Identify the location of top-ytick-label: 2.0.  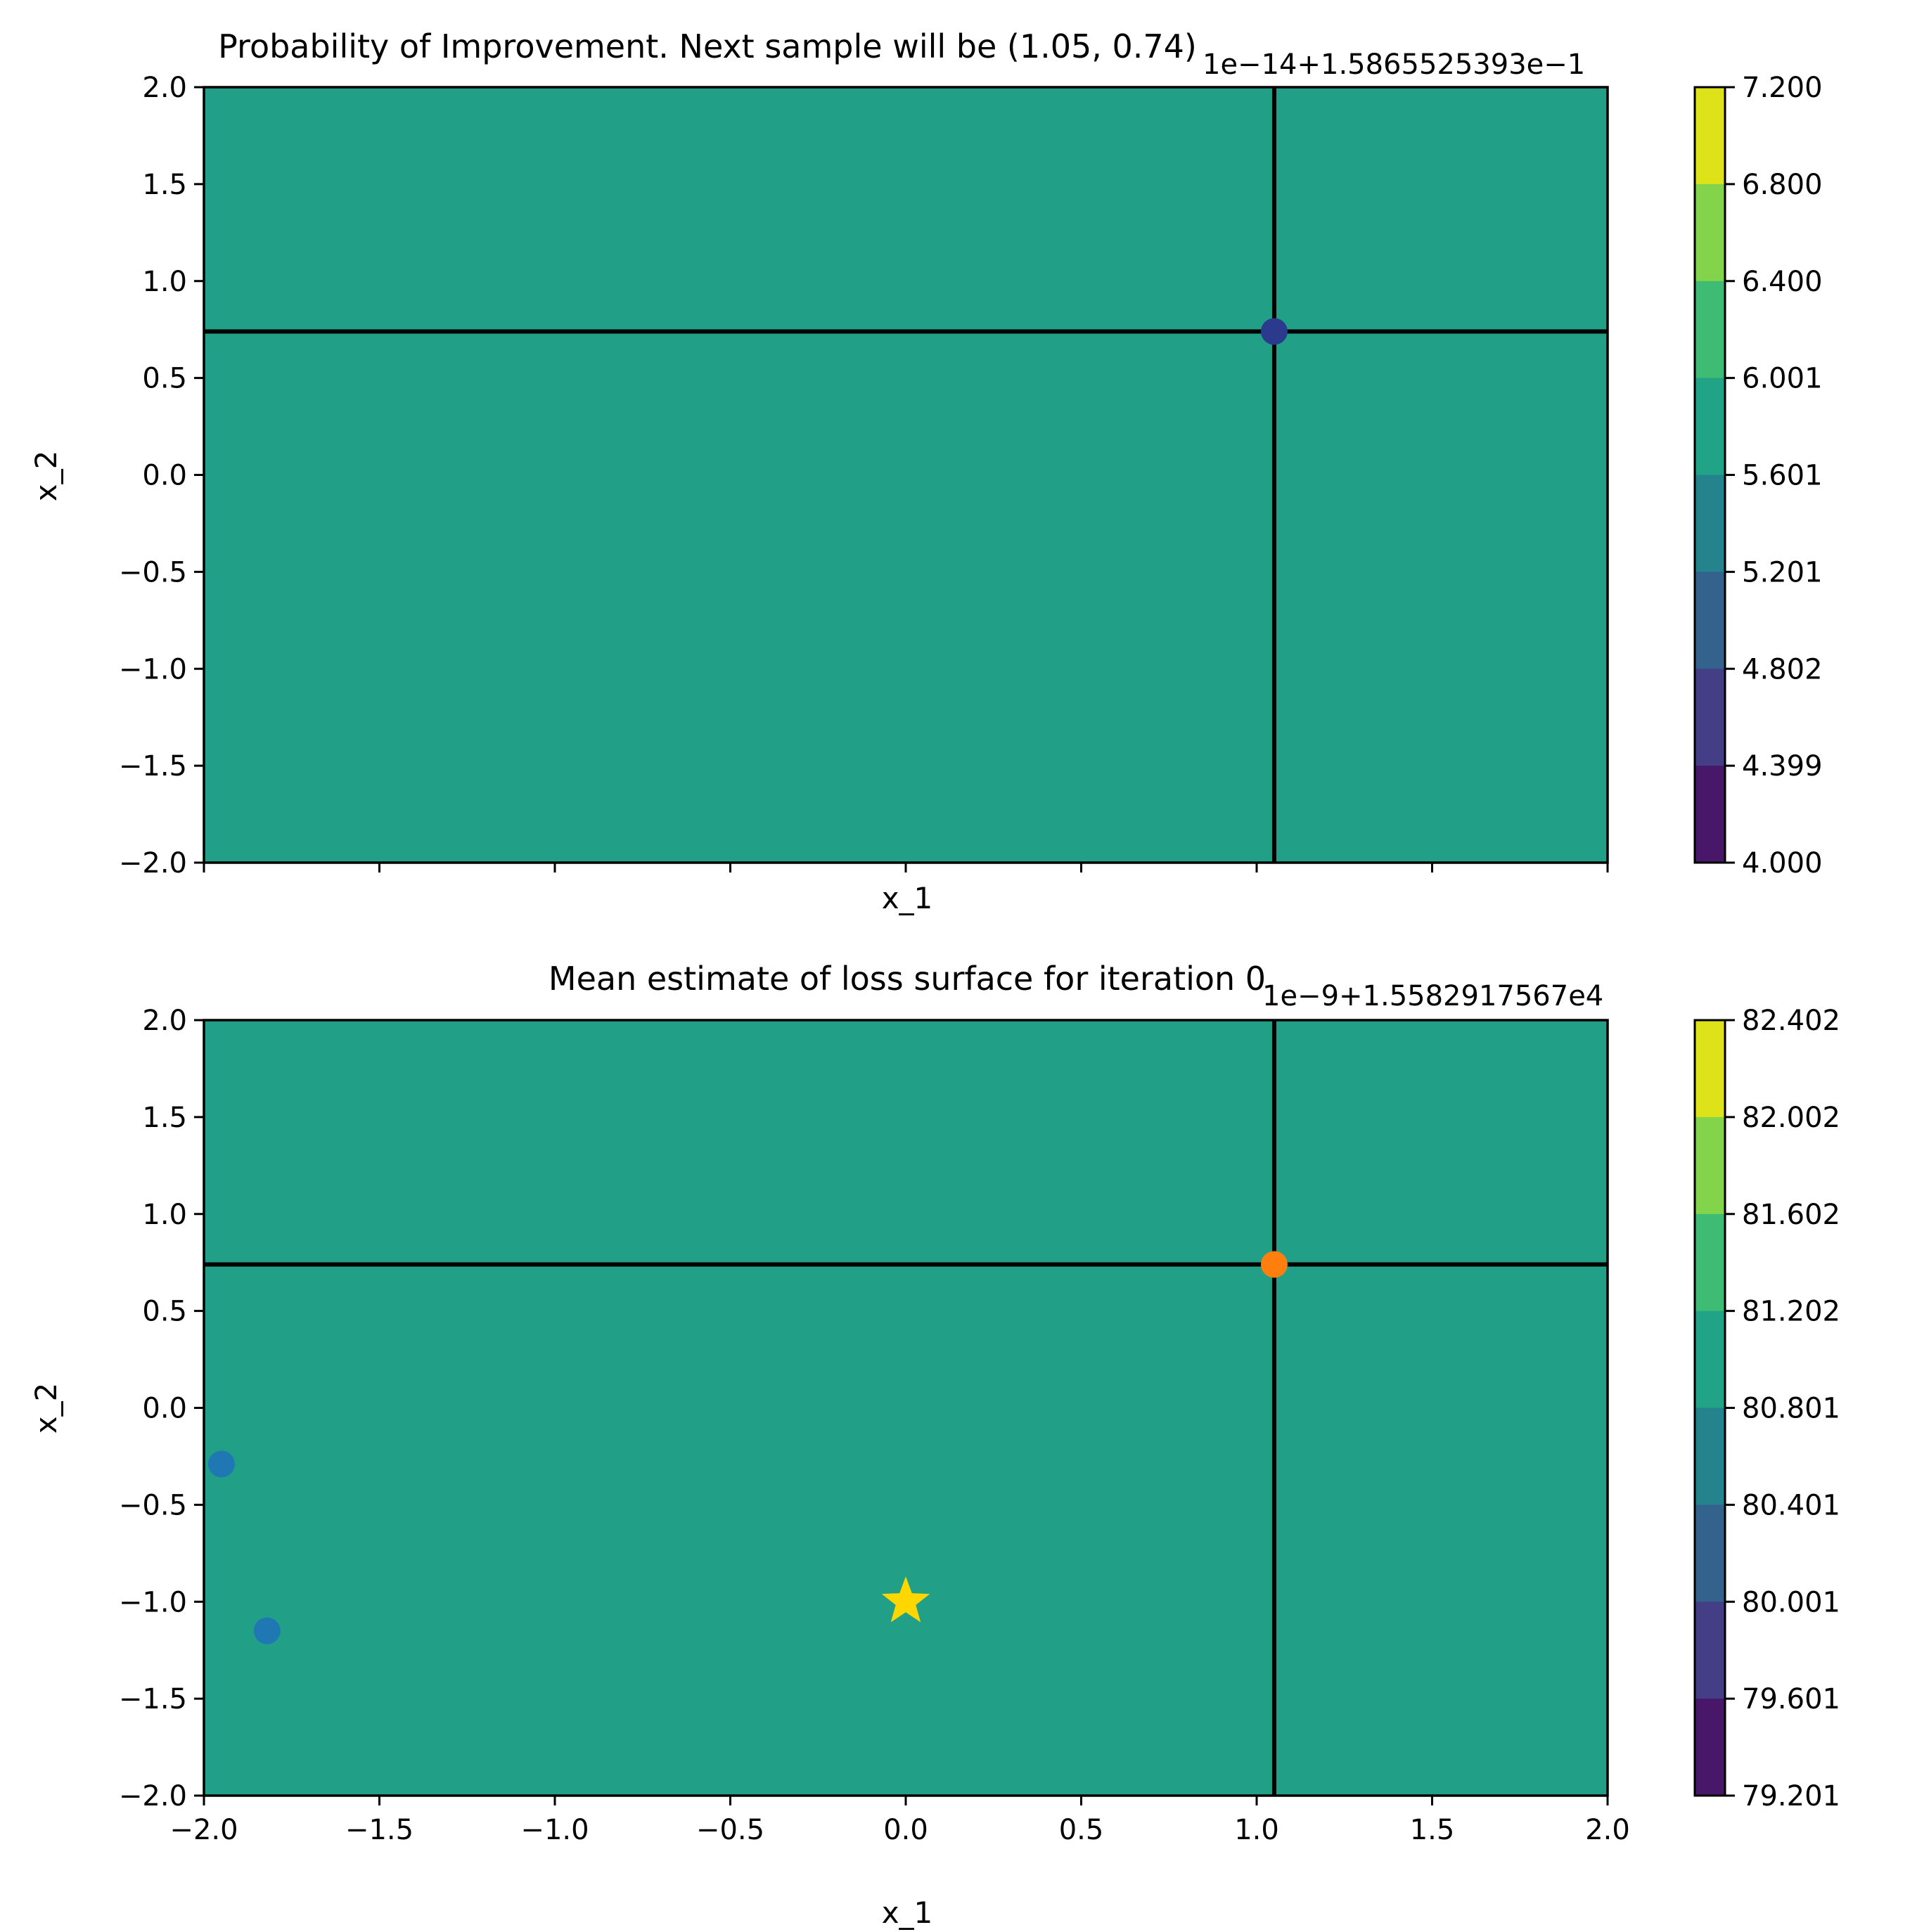
(164, 88).